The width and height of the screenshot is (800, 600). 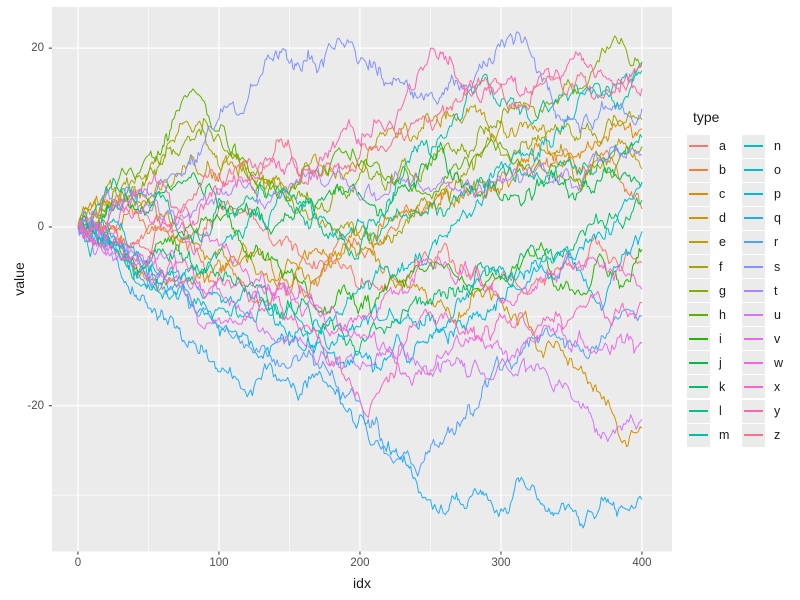 I want to click on series-line-i, so click(x=360, y=261).